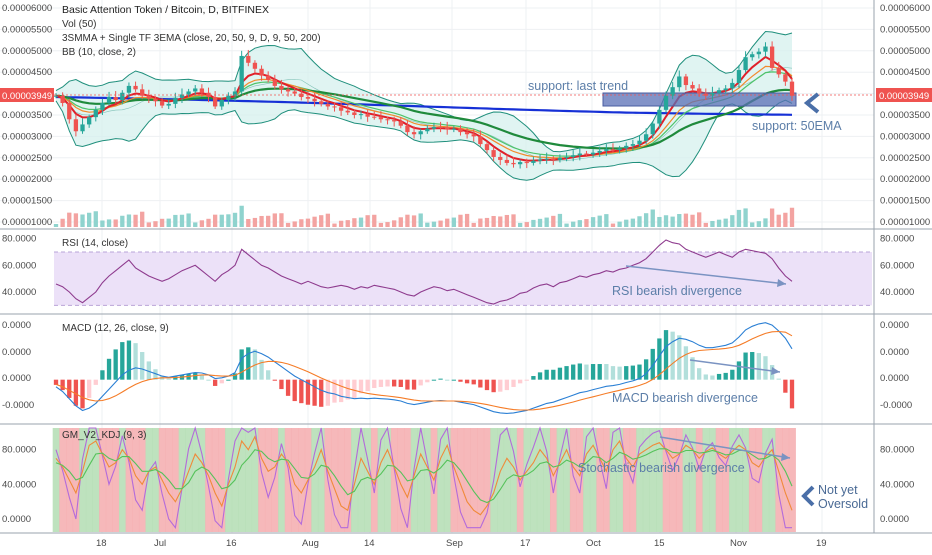 This screenshot has height=555, width=932. What do you see at coordinates (706, 275) in the screenshot?
I see `rsi-divergence-line` at bounding box center [706, 275].